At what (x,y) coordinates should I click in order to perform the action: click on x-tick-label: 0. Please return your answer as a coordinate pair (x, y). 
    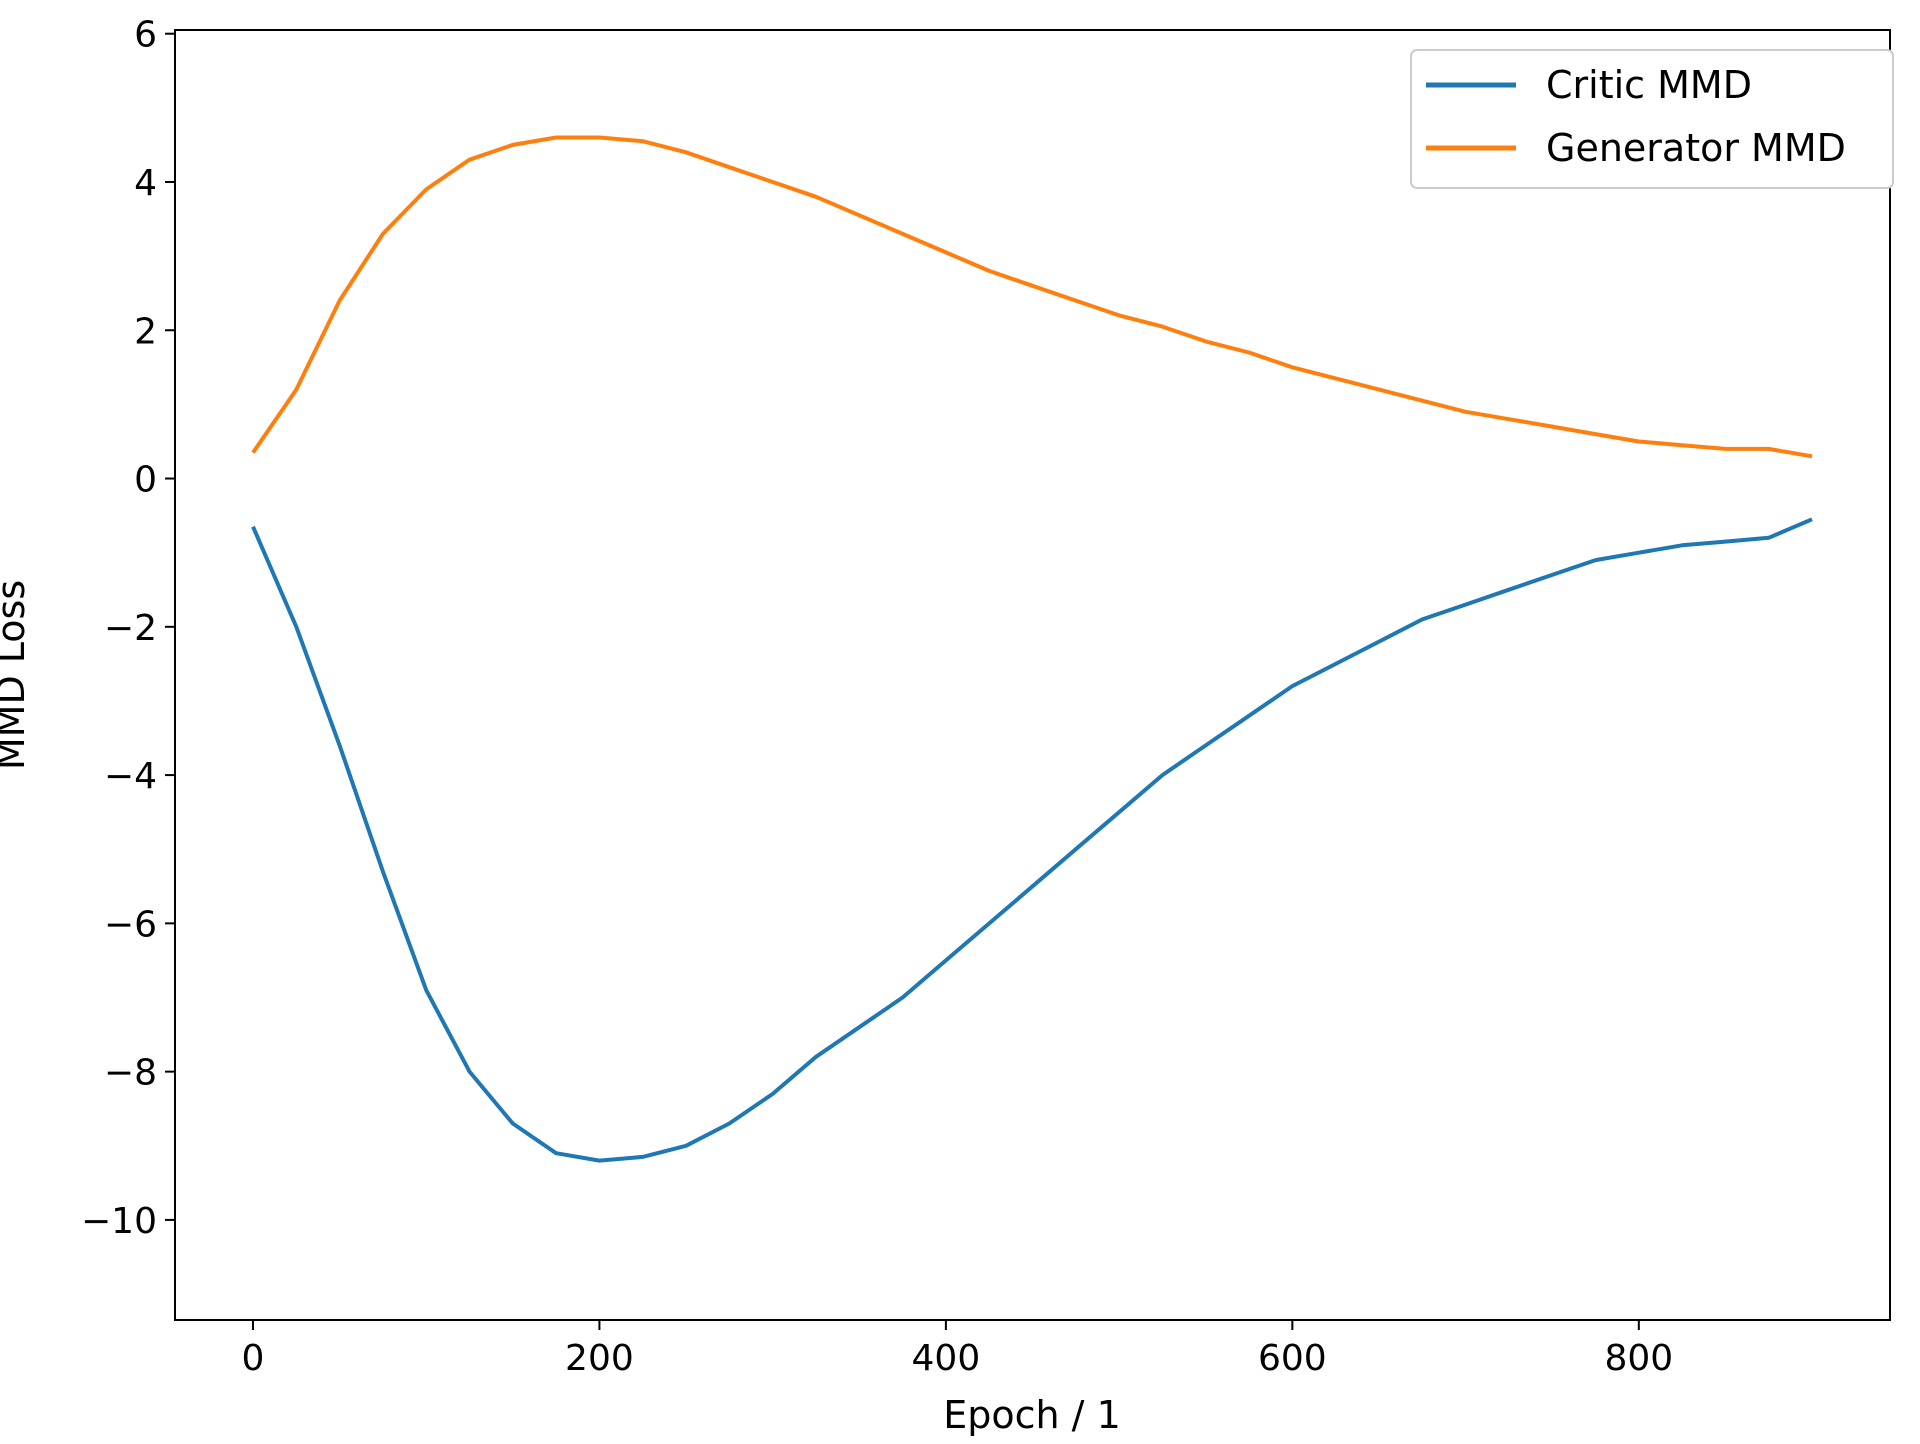
    Looking at the image, I should click on (253, 1358).